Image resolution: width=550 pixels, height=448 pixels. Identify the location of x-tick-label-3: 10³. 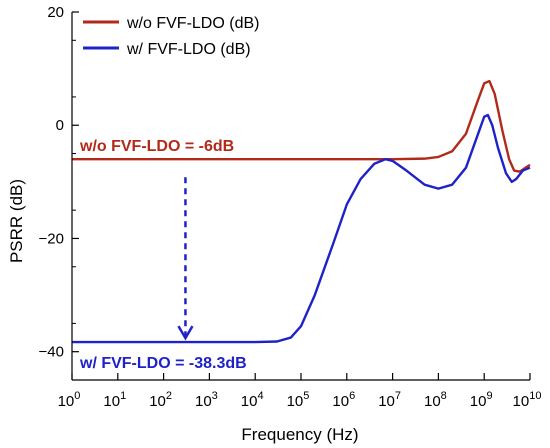
(206, 400).